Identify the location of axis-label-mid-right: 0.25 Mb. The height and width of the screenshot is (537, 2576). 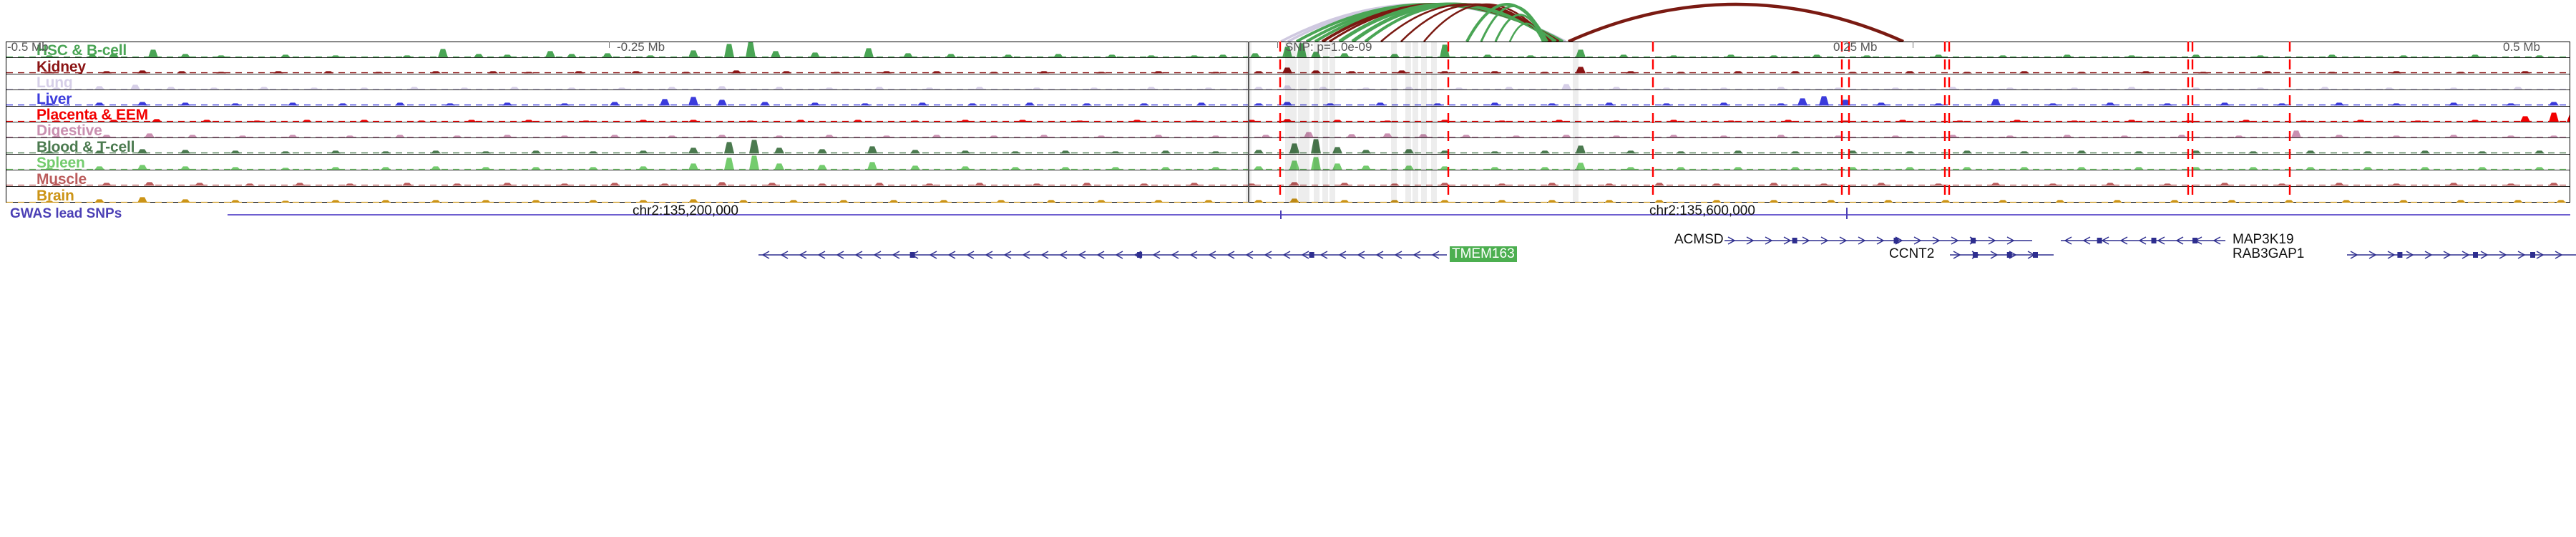
(1855, 47).